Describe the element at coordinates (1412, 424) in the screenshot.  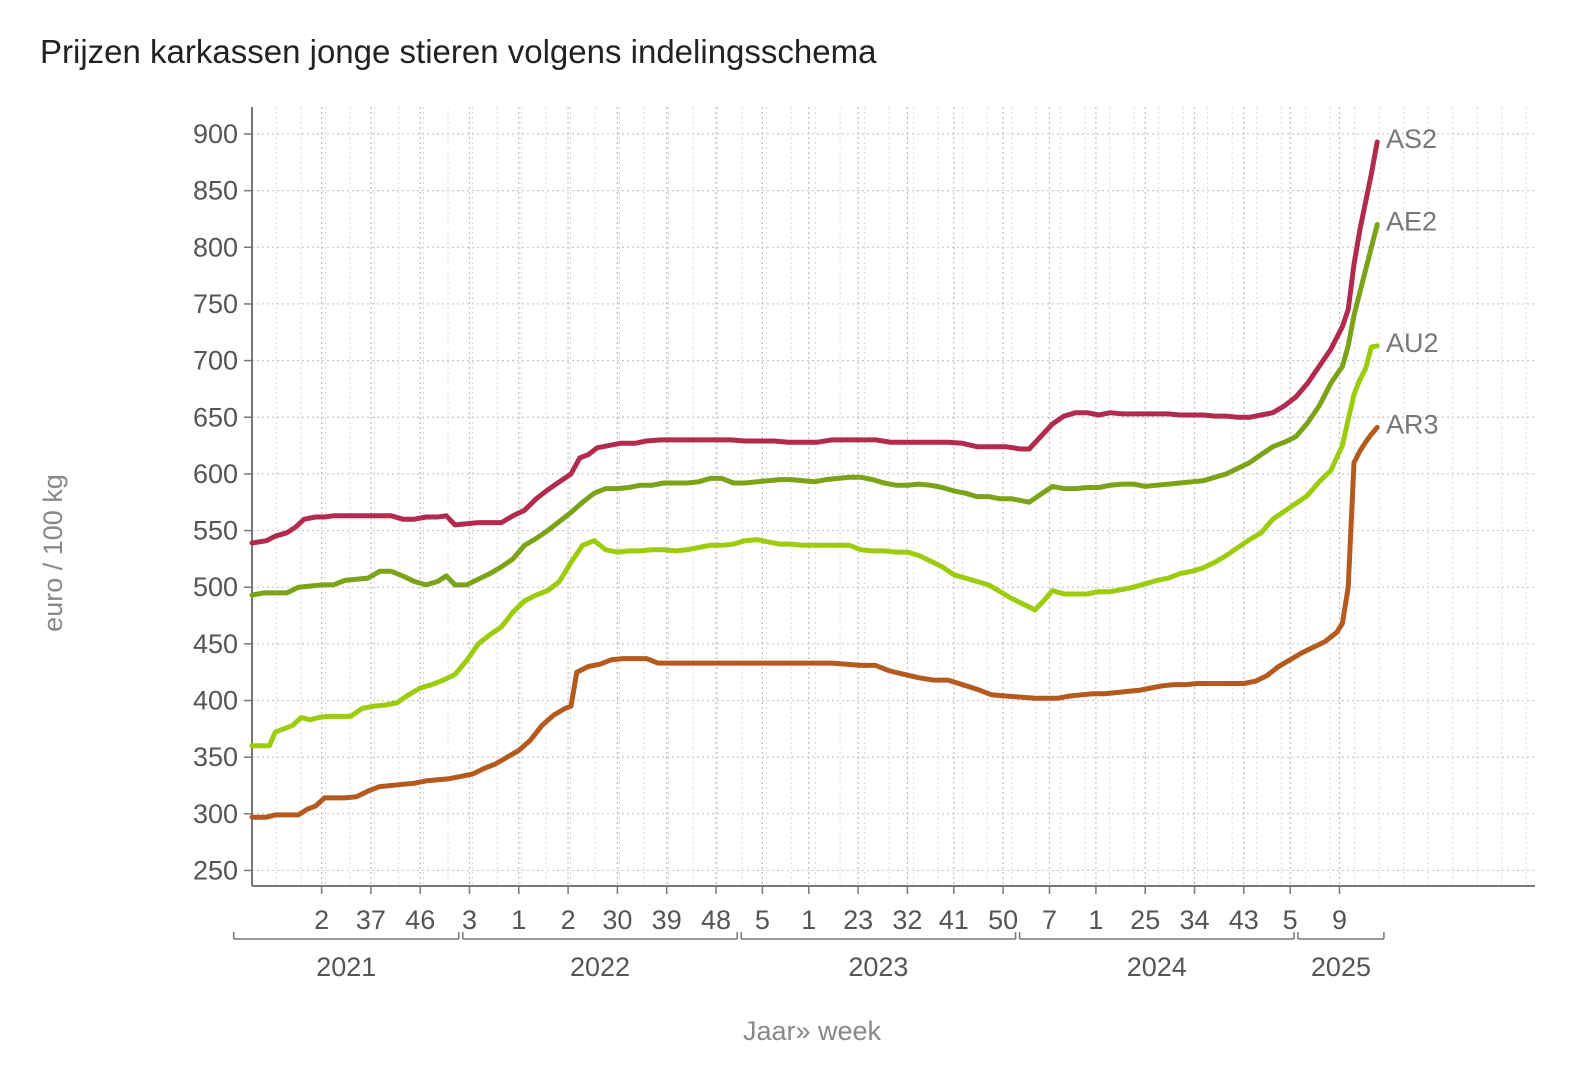
I see `series-label-ar3: AR3` at that location.